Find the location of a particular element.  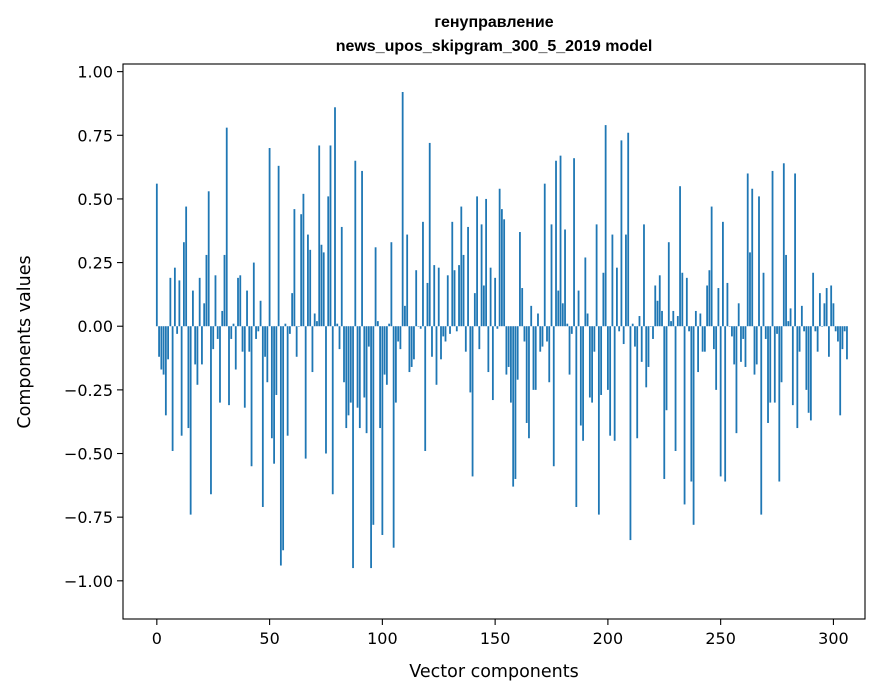

y-tick-label-8: 1.00 is located at coordinates (95, 72).